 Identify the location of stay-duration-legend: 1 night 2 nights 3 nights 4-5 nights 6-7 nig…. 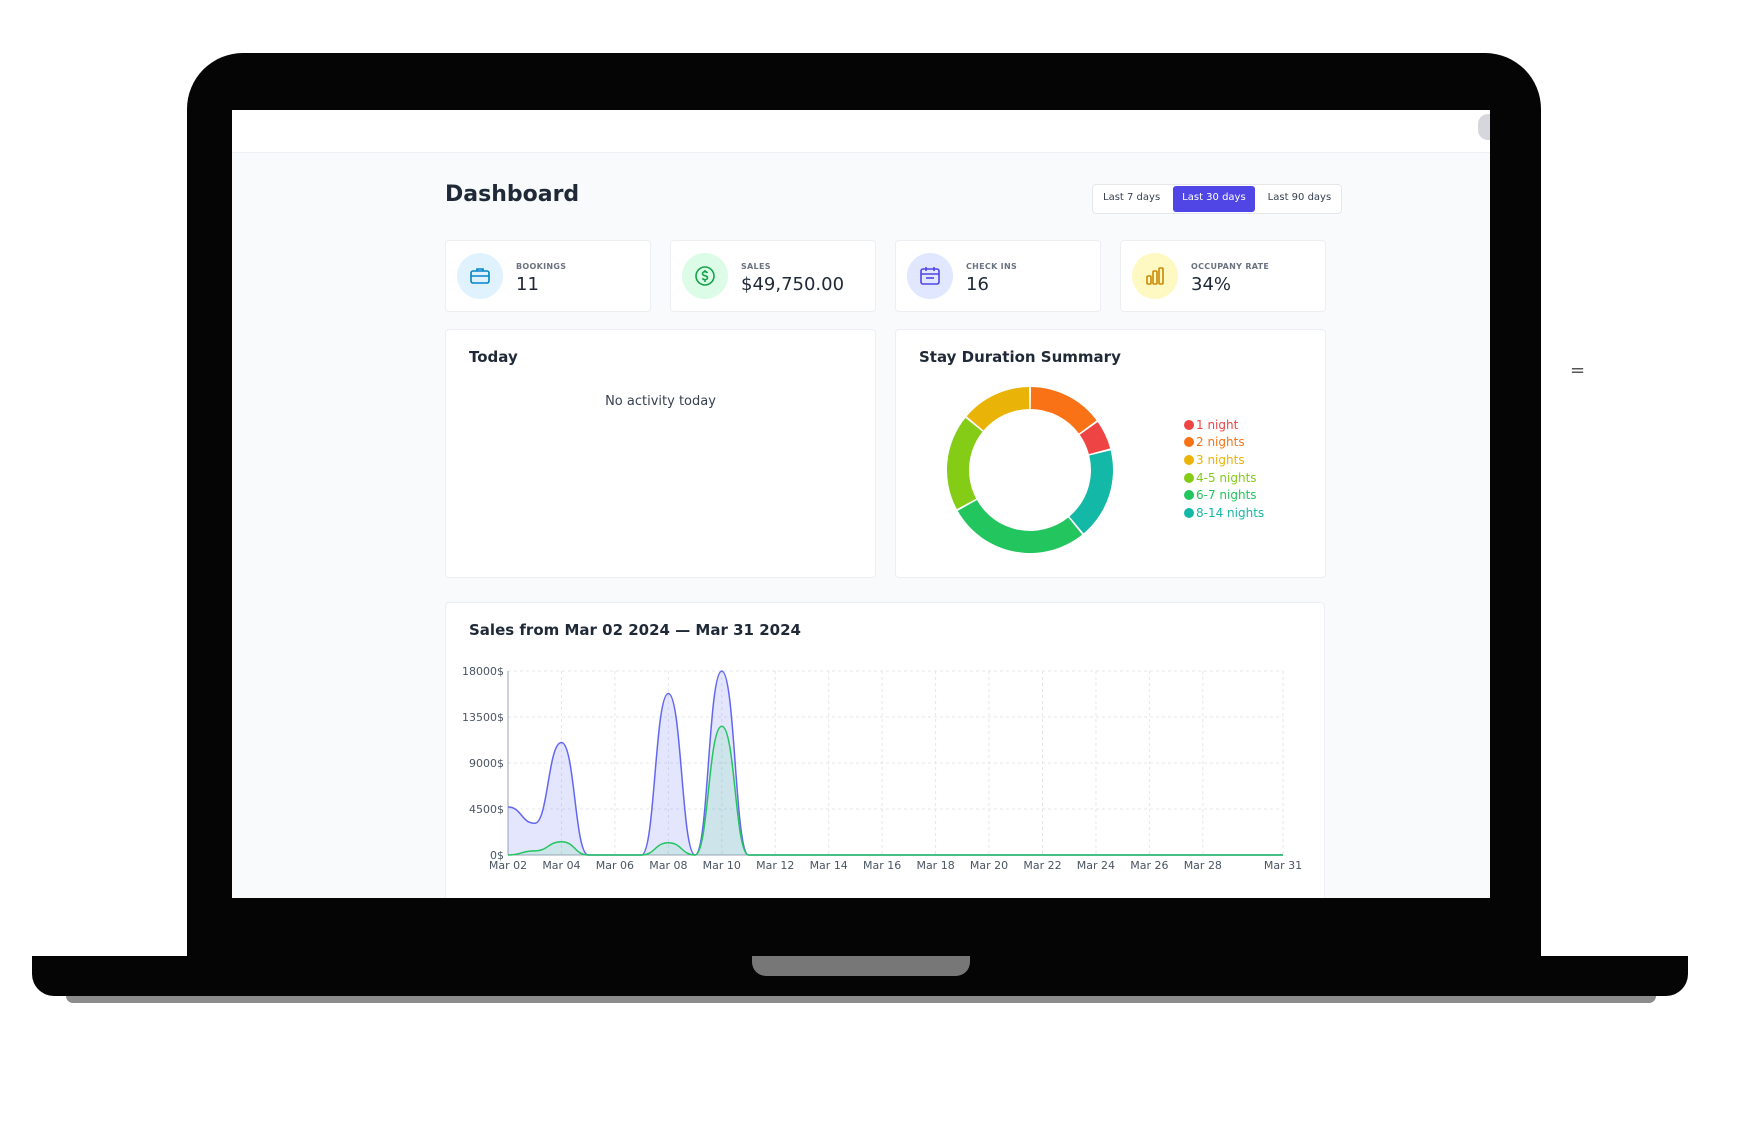
(1224, 469).